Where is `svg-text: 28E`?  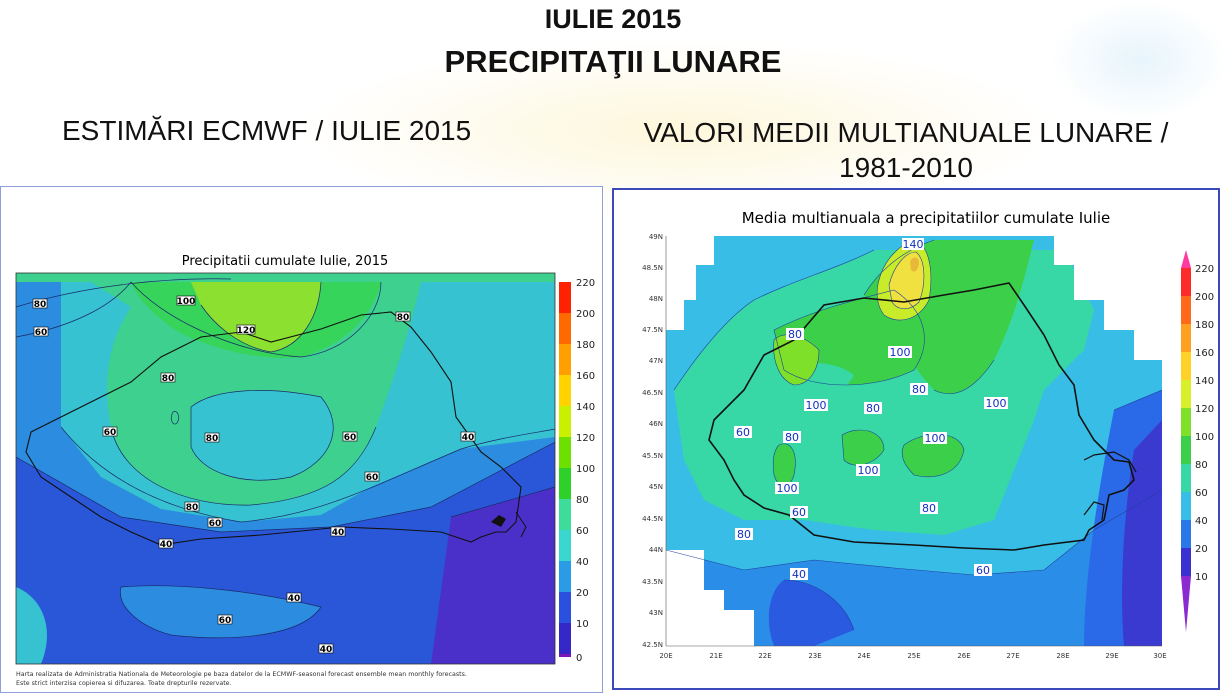
svg-text: 28E is located at coordinates (1062, 656).